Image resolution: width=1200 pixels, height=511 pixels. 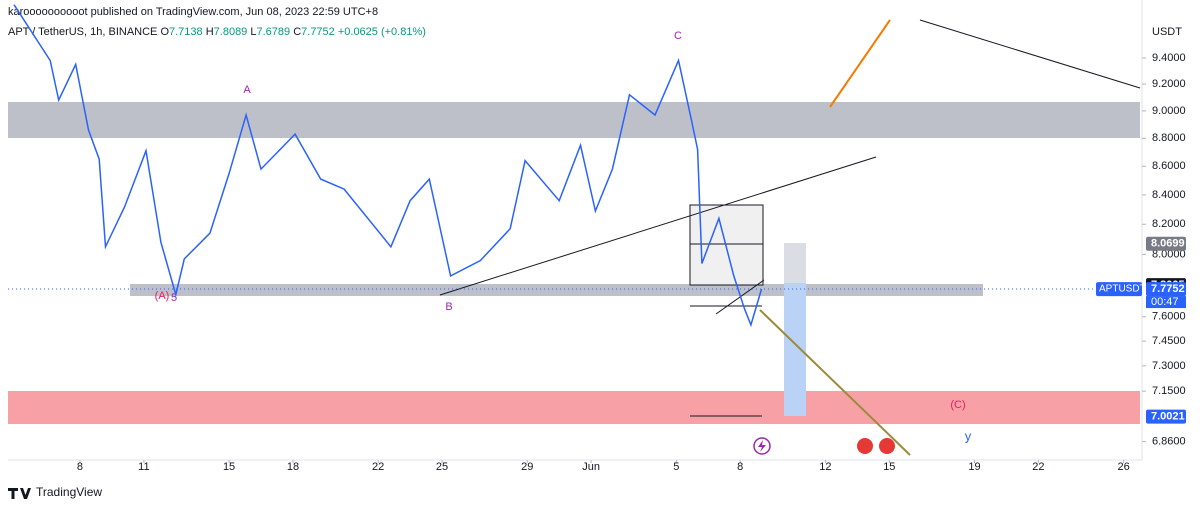 What do you see at coordinates (69, 492) in the screenshot?
I see `footer: TradingView` at bounding box center [69, 492].